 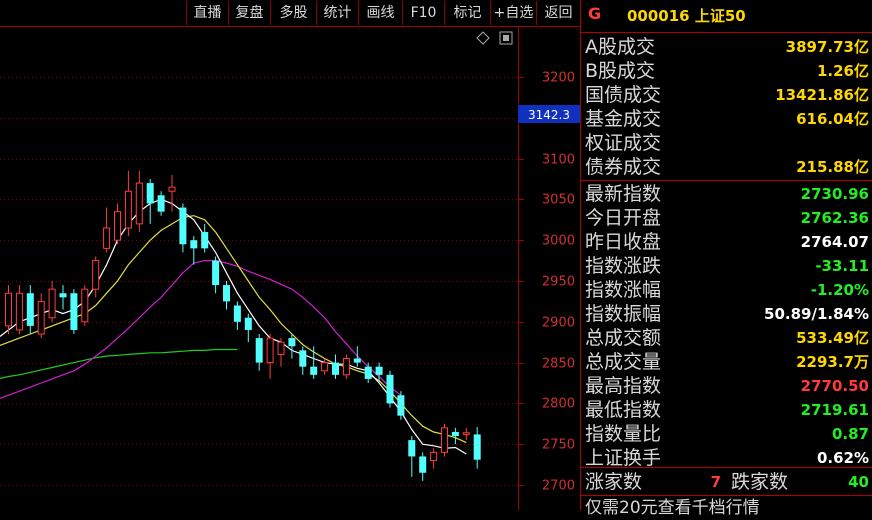 What do you see at coordinates (726, 218) in the screenshot?
I see `quote-row: 今日开盘 2762.36` at bounding box center [726, 218].